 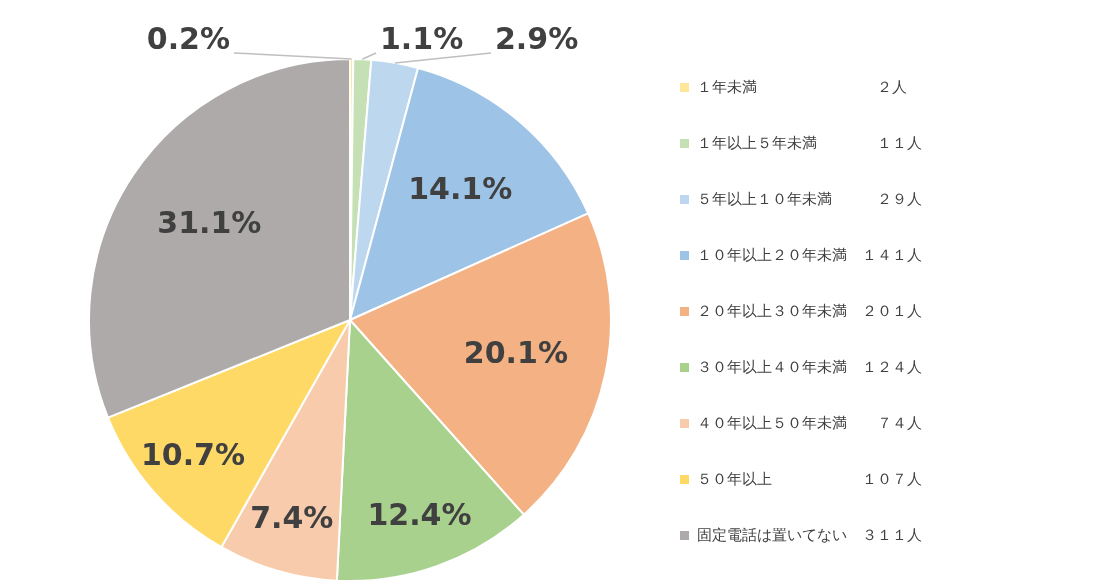 I want to click on data-label: 1.1%, so click(x=422, y=38).